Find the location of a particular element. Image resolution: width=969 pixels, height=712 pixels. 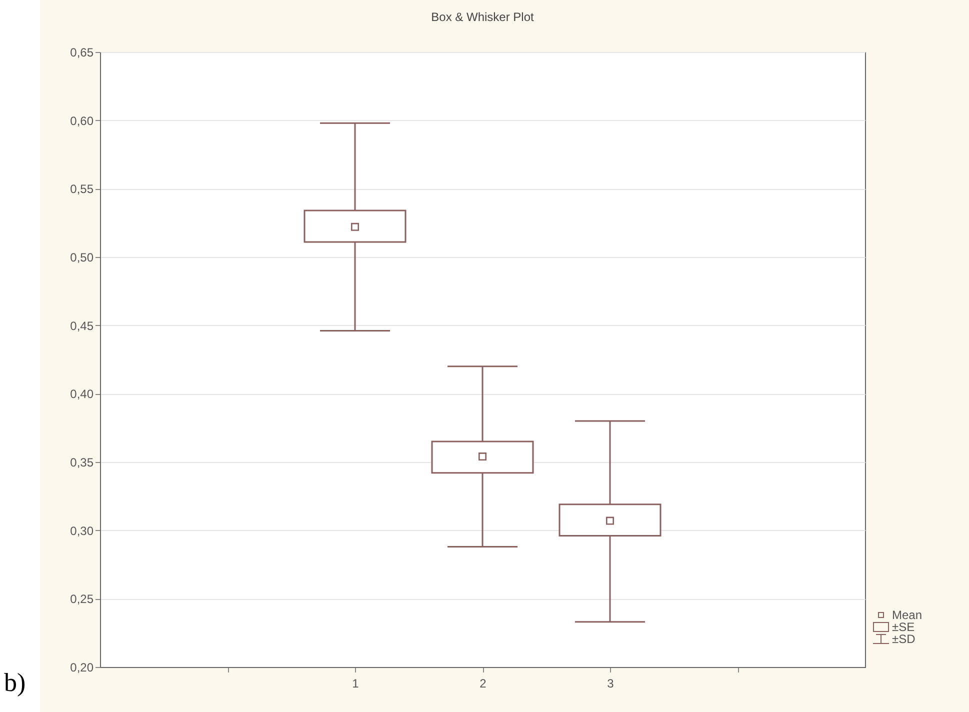

y-tick-label: 0,50 is located at coordinates (82, 257).